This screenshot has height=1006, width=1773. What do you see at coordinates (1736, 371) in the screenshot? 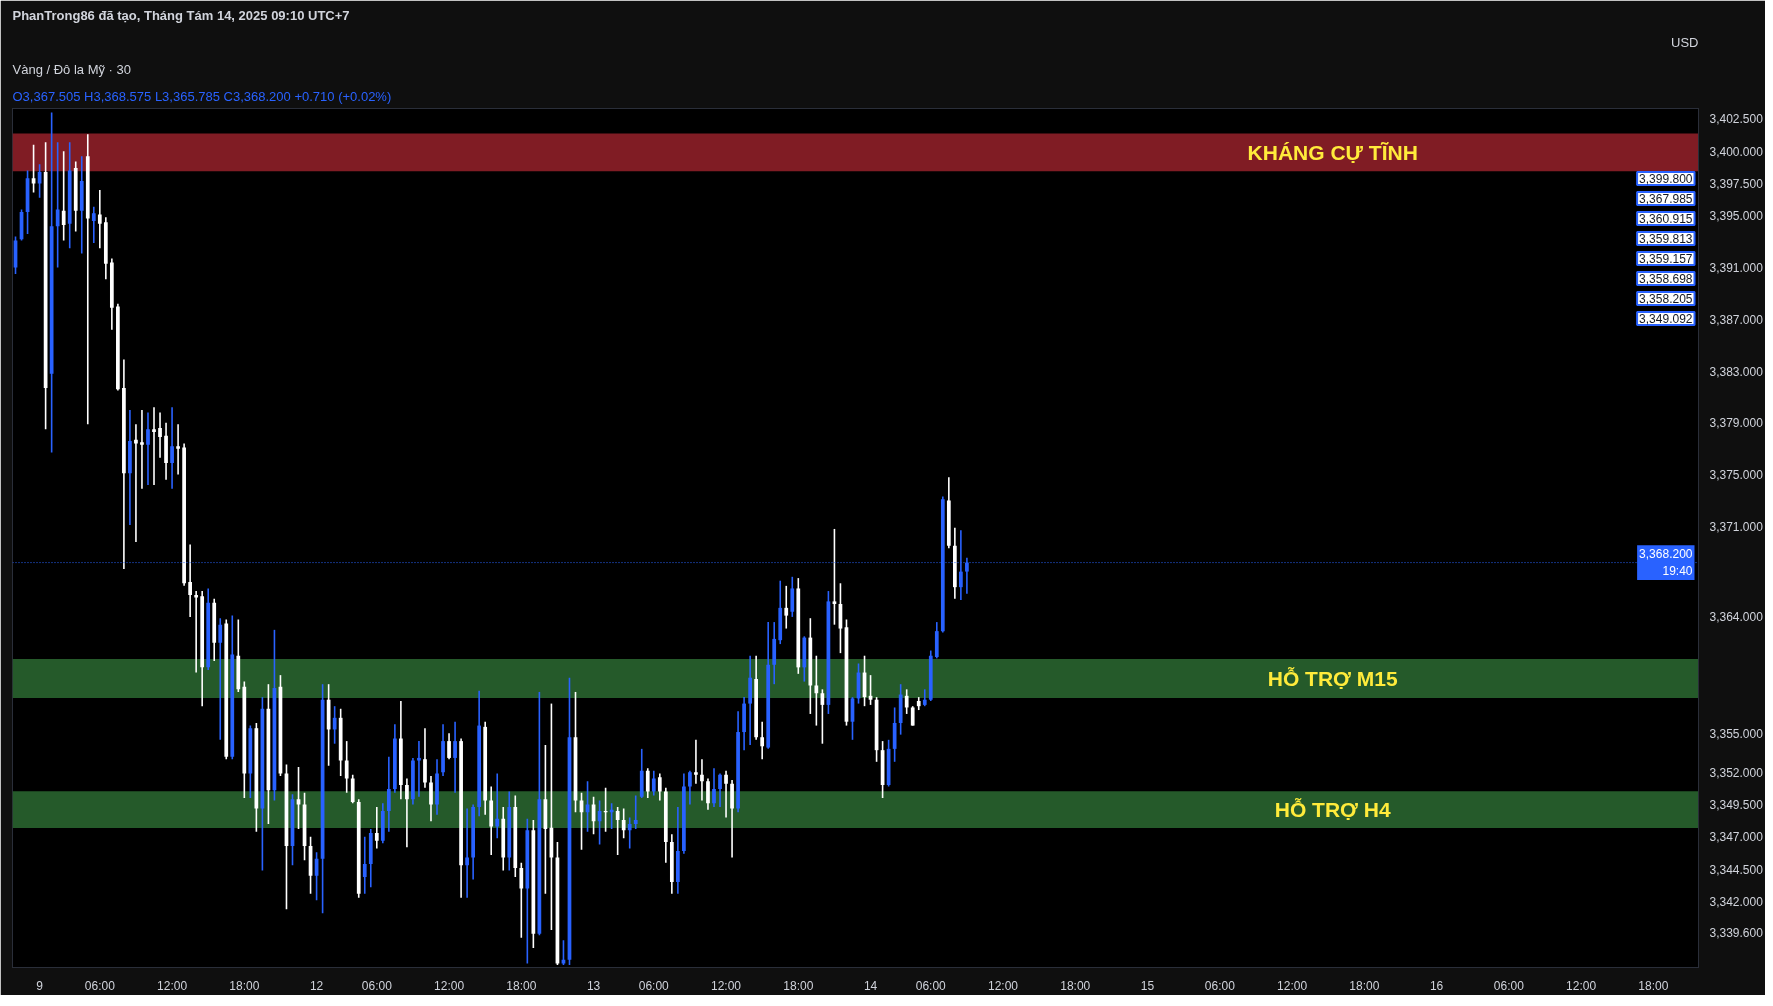
I see `y-tick-label: 3,383.000` at bounding box center [1736, 371].